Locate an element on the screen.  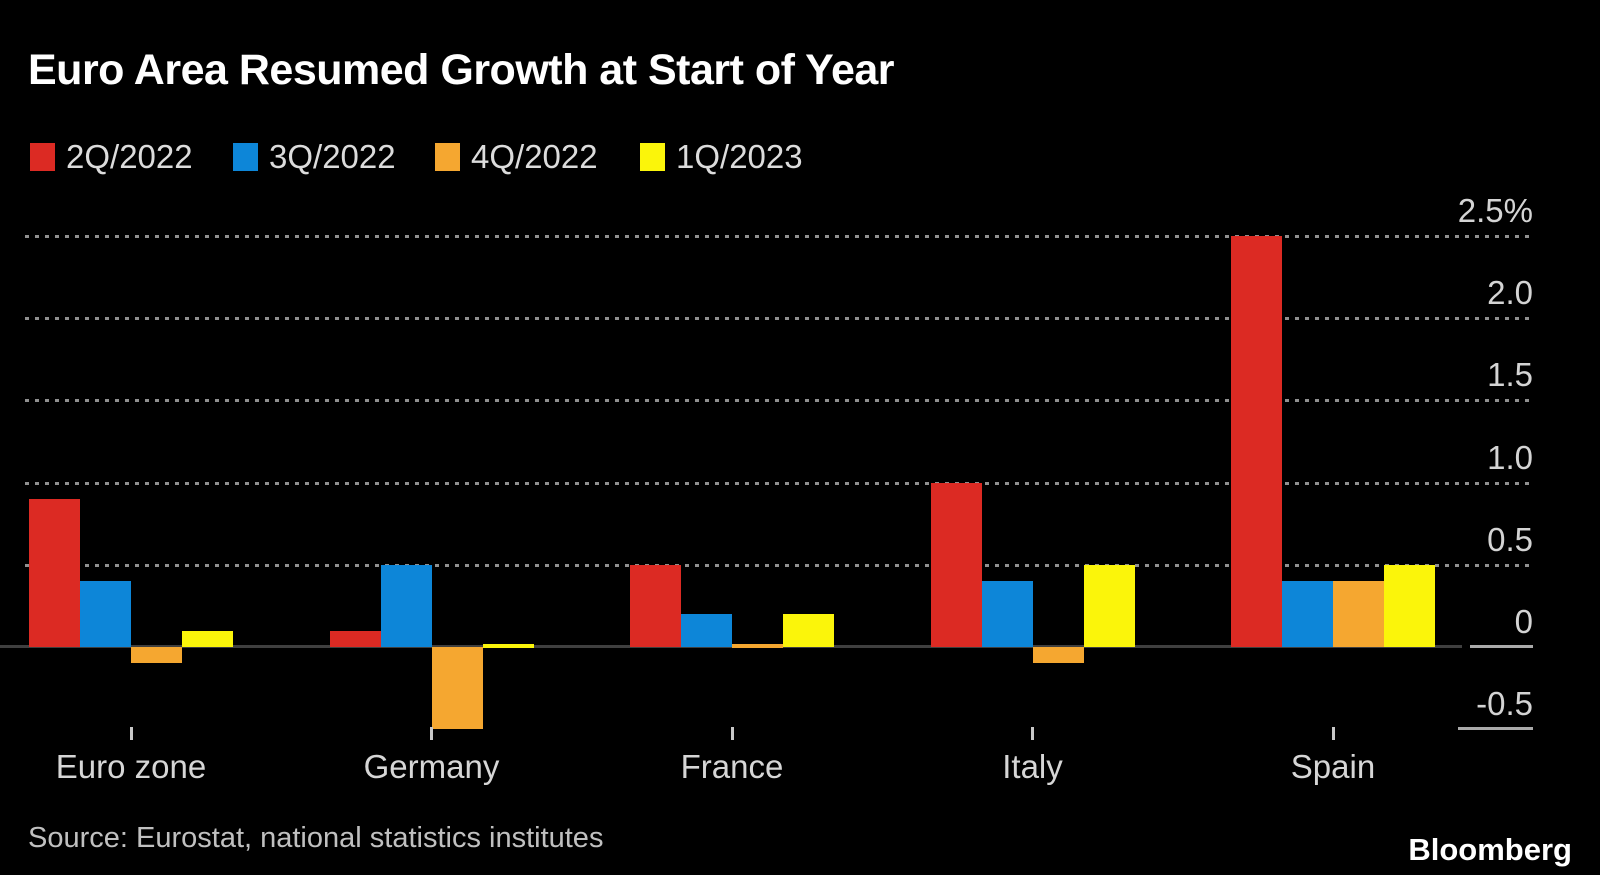
bar-italy-2q-2022 is located at coordinates (956, 564).